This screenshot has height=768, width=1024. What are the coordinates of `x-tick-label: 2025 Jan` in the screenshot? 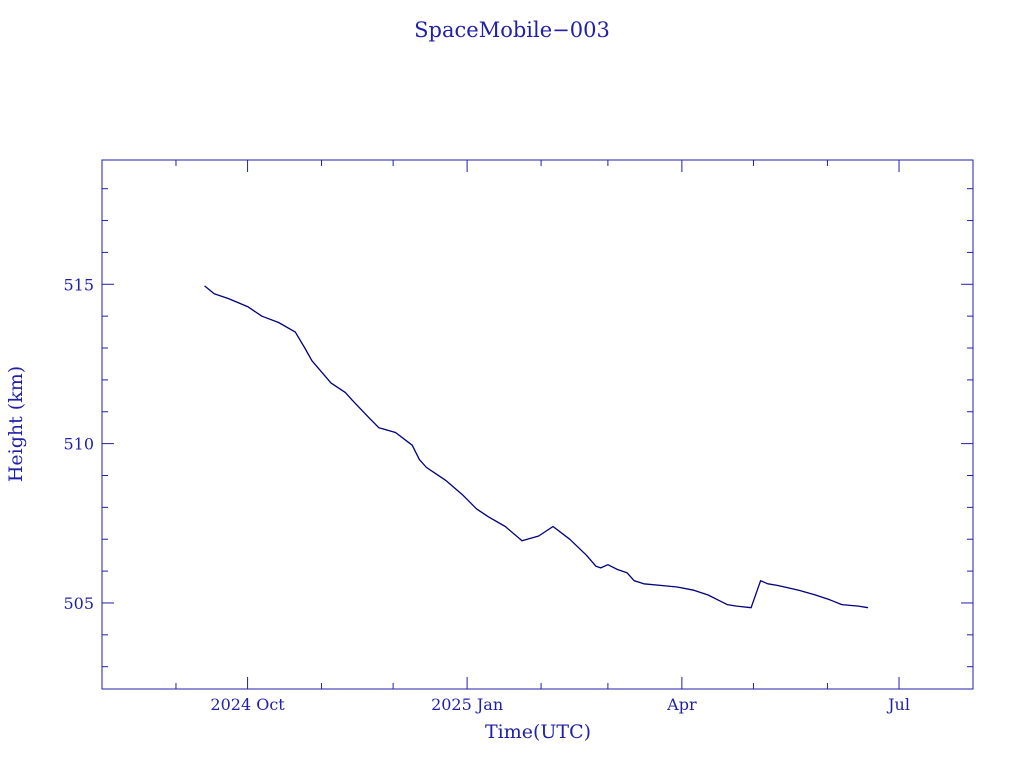 It's located at (467, 704).